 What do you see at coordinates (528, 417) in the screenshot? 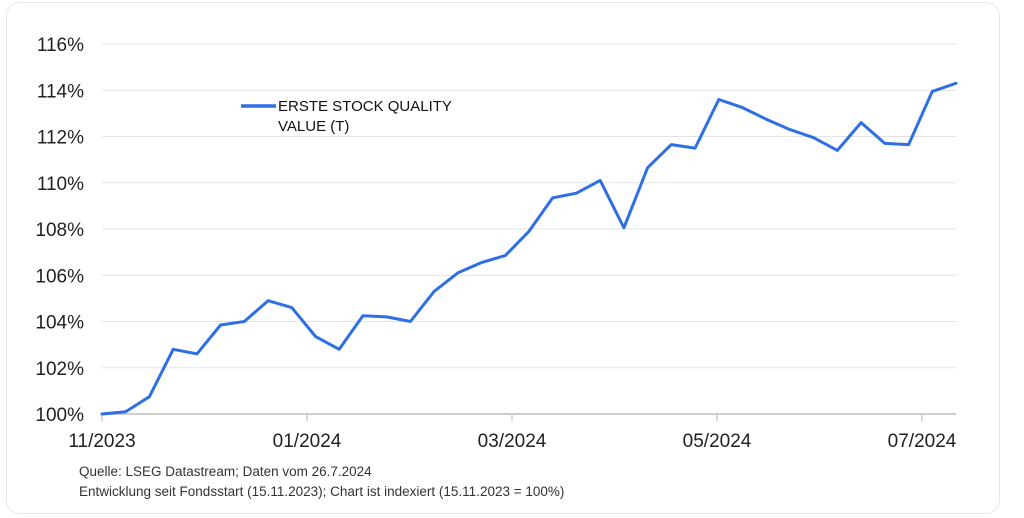
I see `x-axis` at bounding box center [528, 417].